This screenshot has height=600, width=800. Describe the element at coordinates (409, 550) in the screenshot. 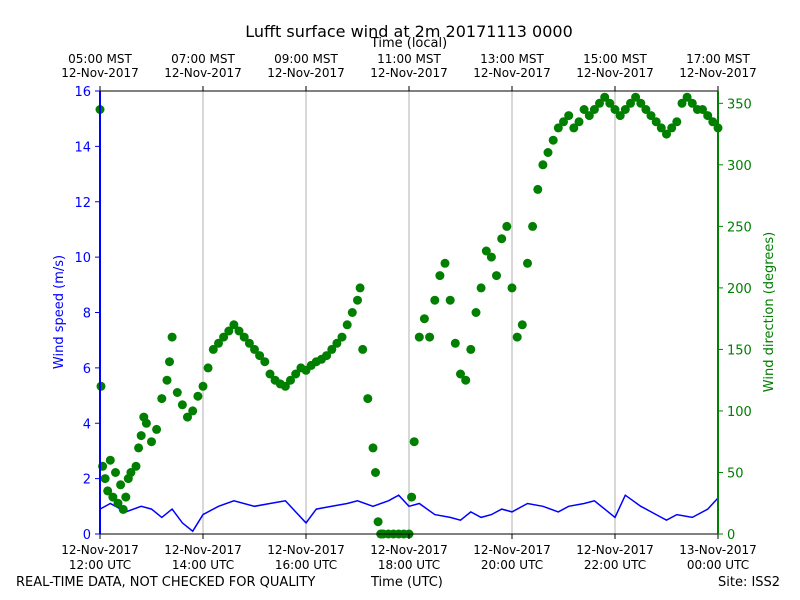

I see `bottom-tick-date-3: 12-Nov-2017` at that location.